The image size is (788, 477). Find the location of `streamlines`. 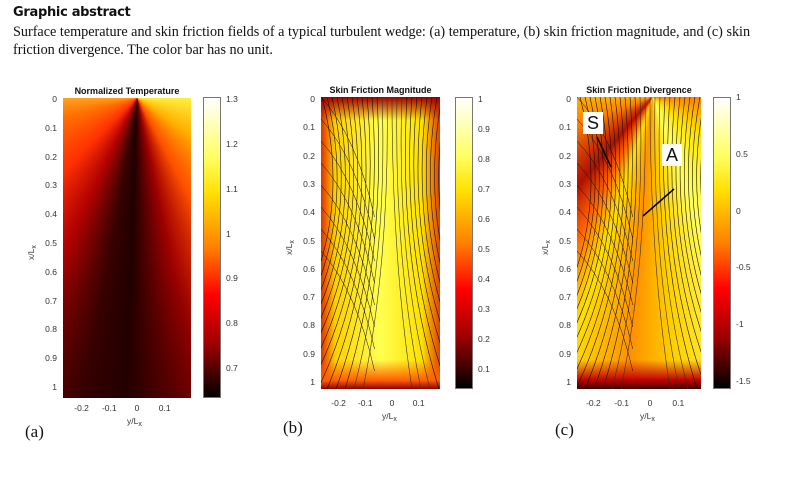

streamlines is located at coordinates (380, 243).